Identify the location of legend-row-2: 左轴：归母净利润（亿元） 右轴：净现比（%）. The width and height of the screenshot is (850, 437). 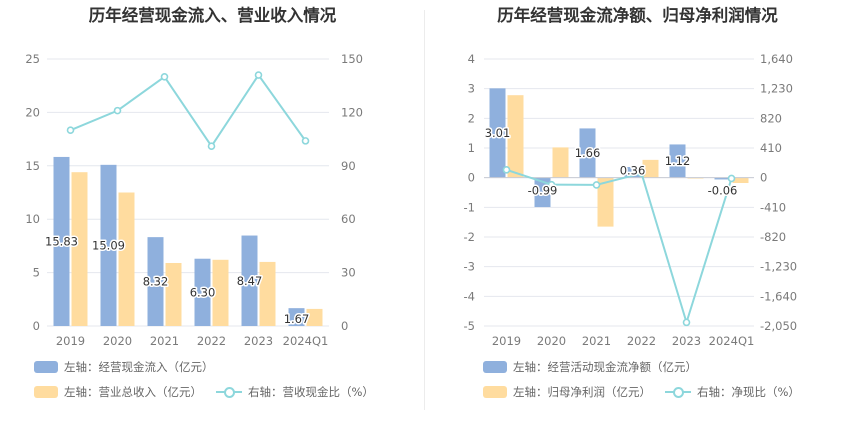
(641, 392).